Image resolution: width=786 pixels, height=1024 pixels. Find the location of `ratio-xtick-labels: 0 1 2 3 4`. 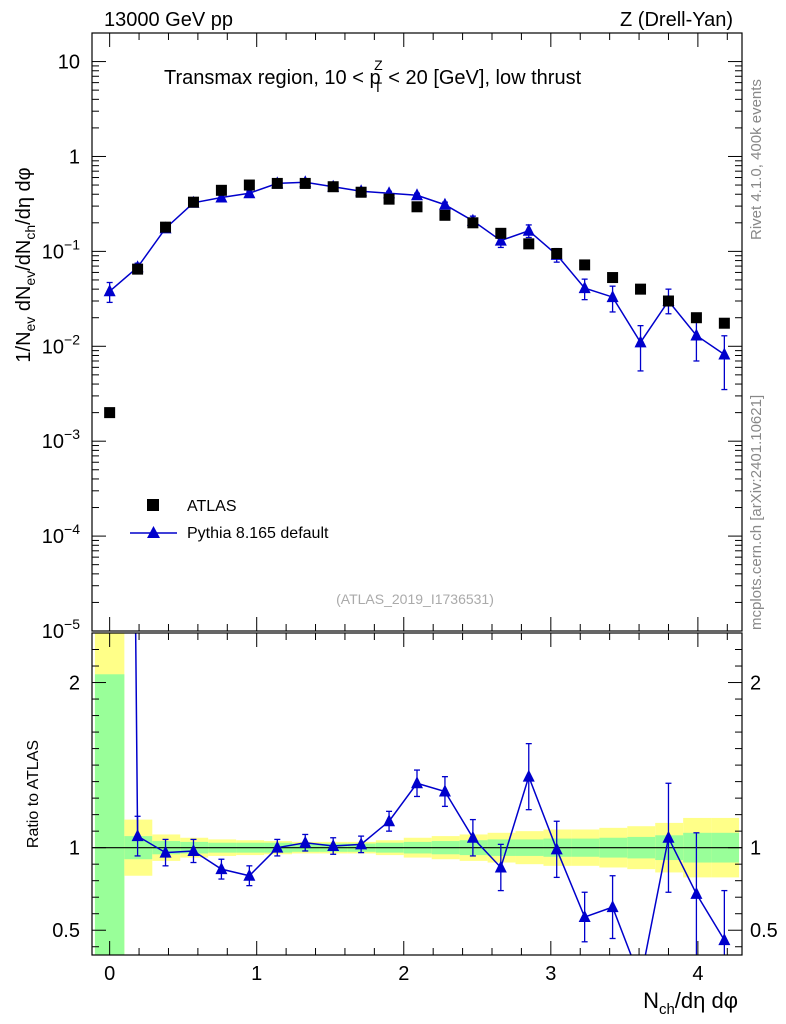

ratio-xtick-labels: 0 1 2 3 4 is located at coordinates (403, 974).